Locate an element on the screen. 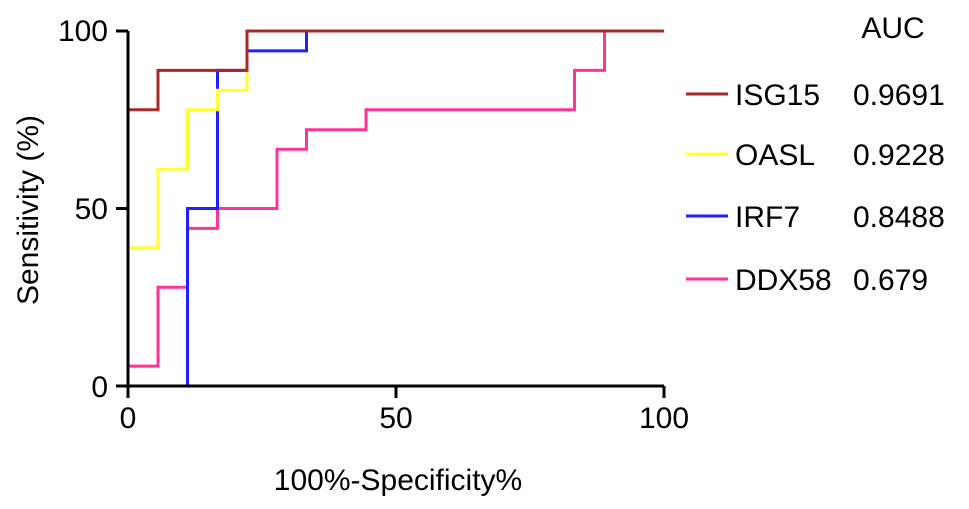 The width and height of the screenshot is (969, 509). legend-label-oasl: OASL is located at coordinates (775, 155).